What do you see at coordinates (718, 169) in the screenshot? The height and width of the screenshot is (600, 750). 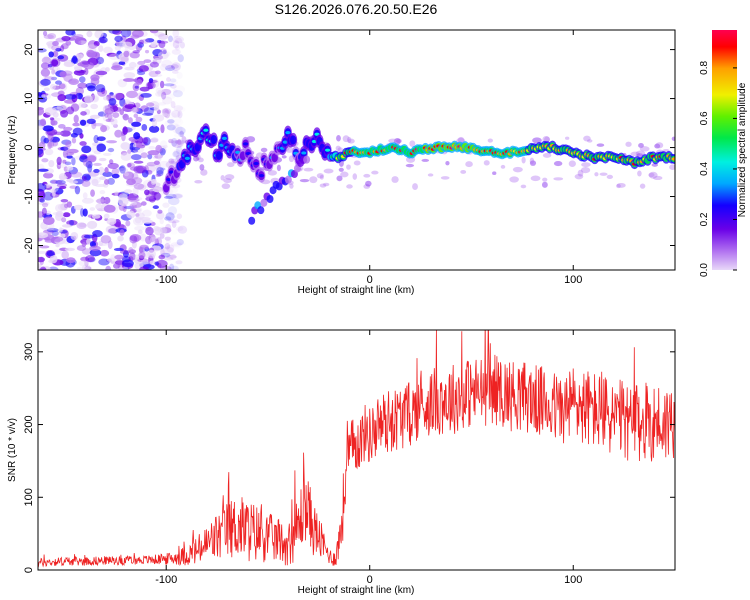 I see `colorbar-ticks: 0.0 0.2 0.4 0.6 0.8` at bounding box center [718, 169].